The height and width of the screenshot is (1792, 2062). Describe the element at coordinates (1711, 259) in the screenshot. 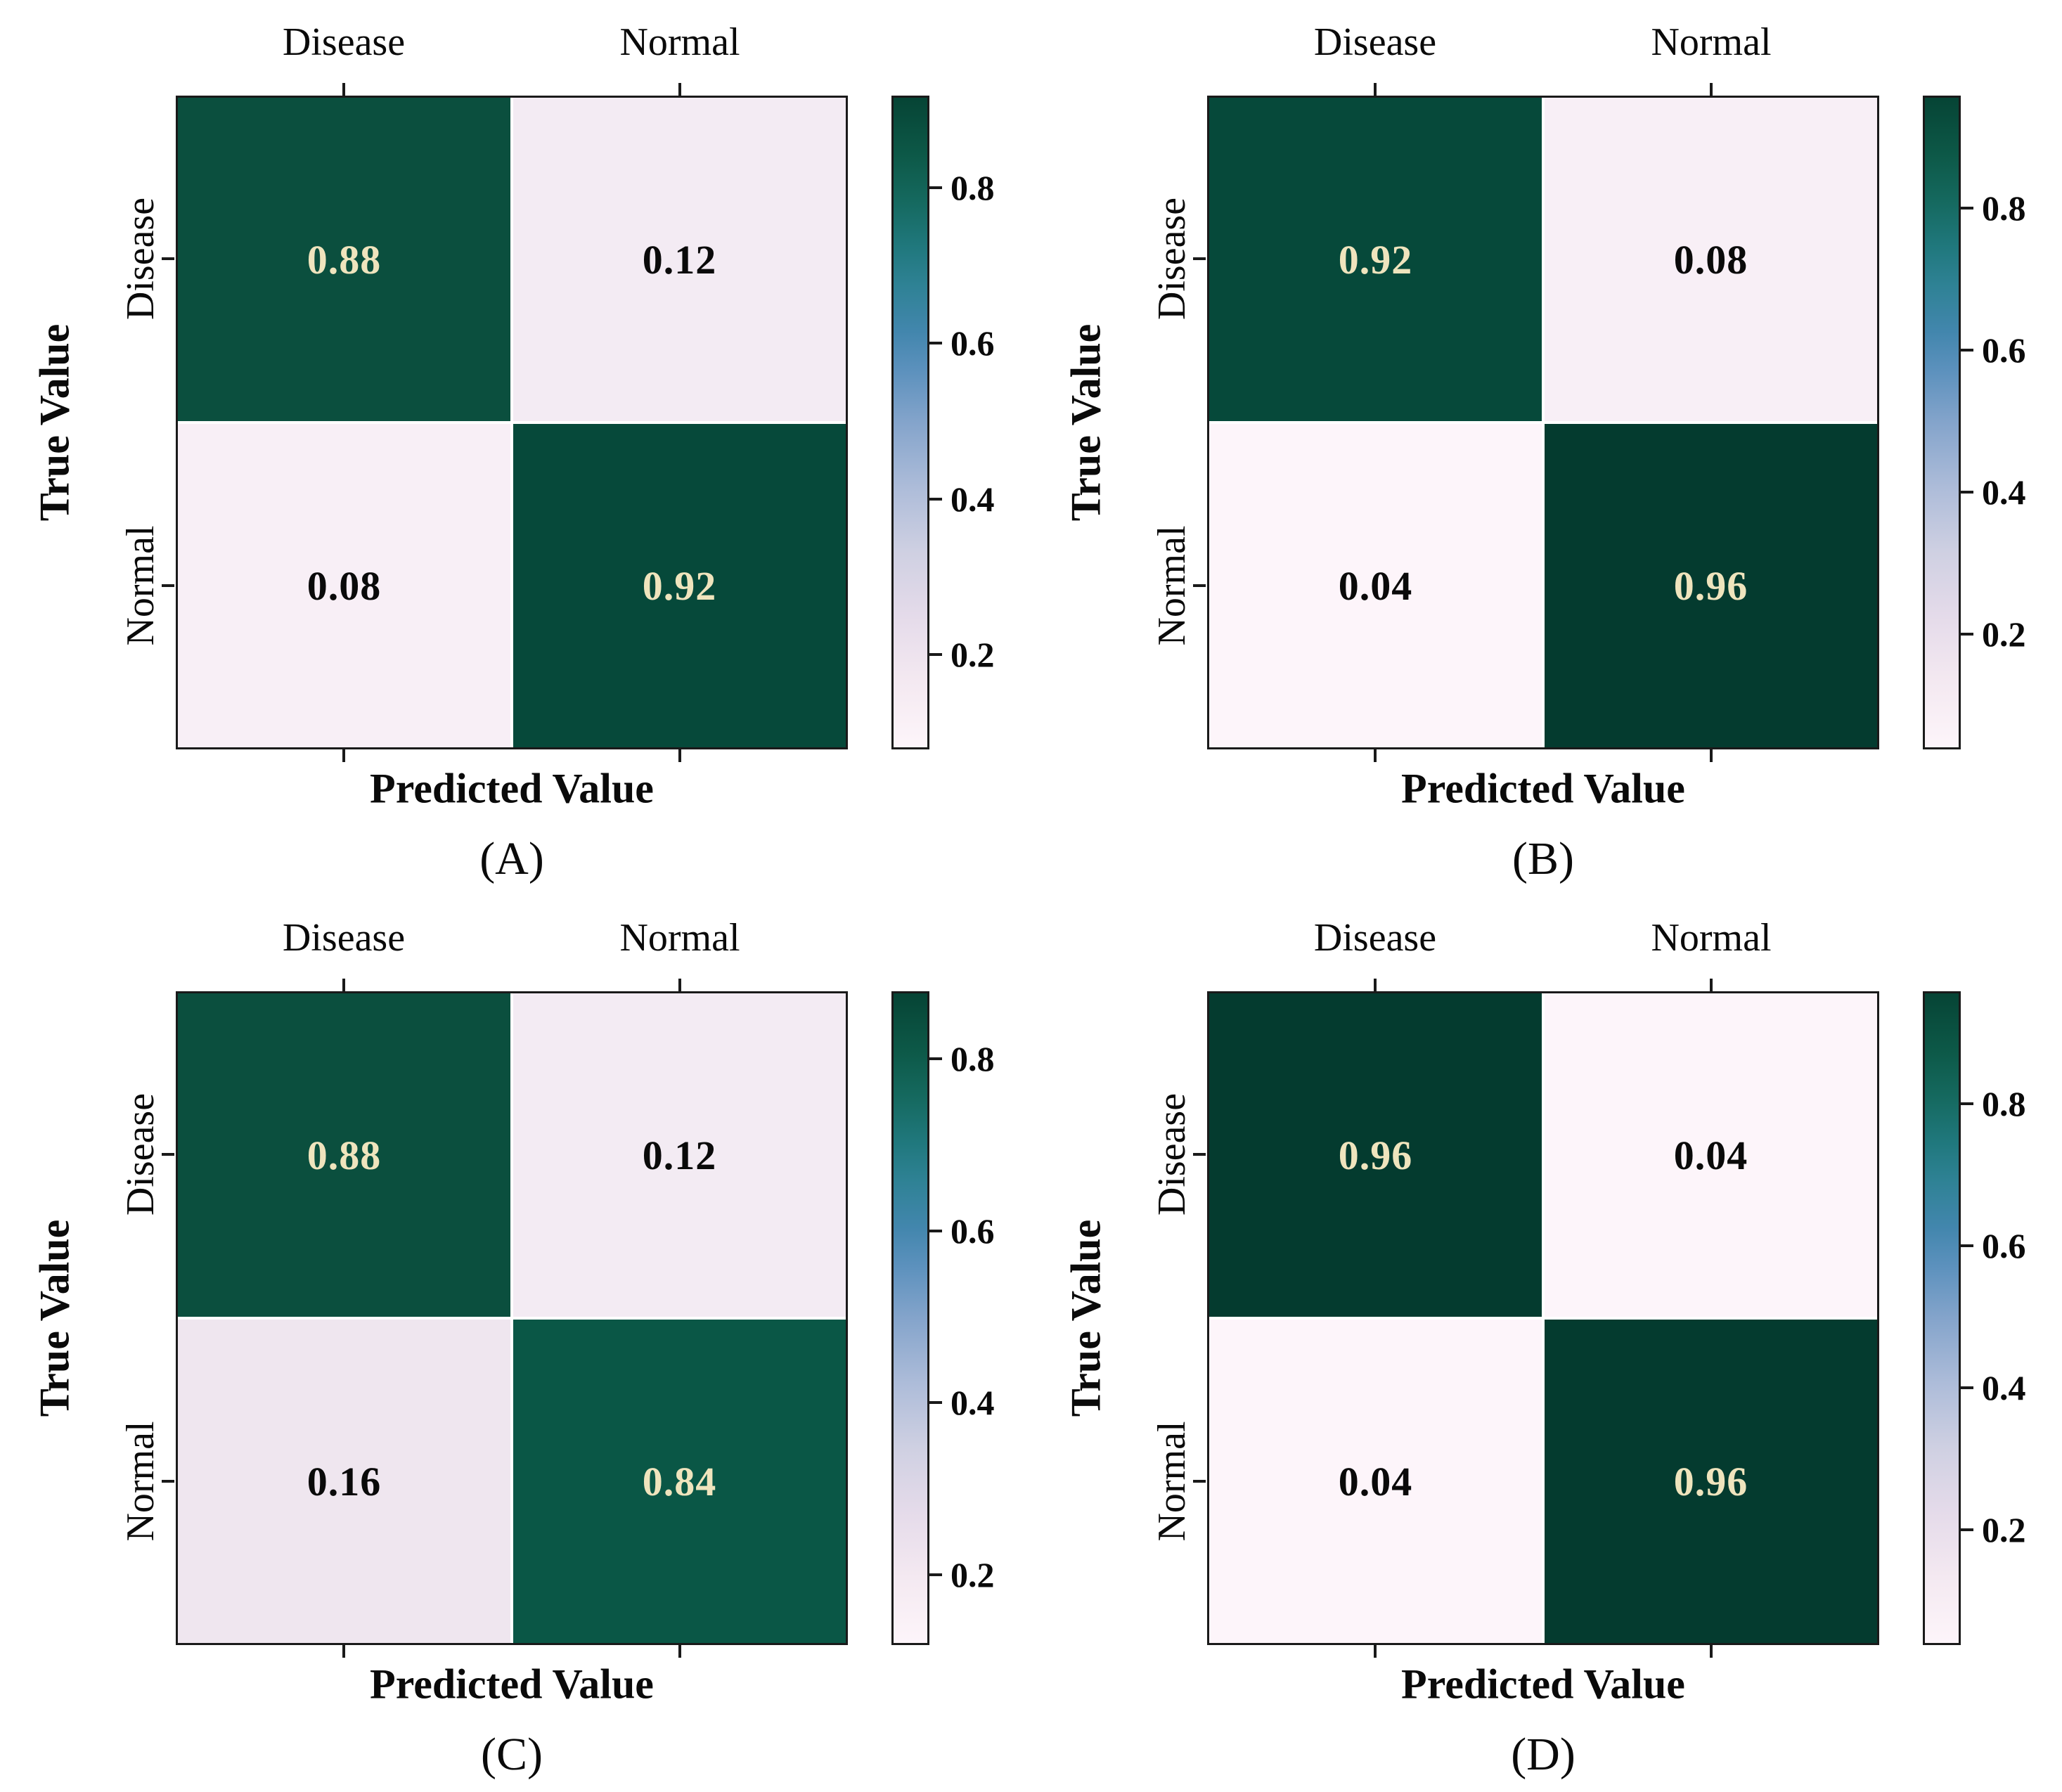

I see `matrix-cell-true-disease-pred-normal: 0.08` at that location.